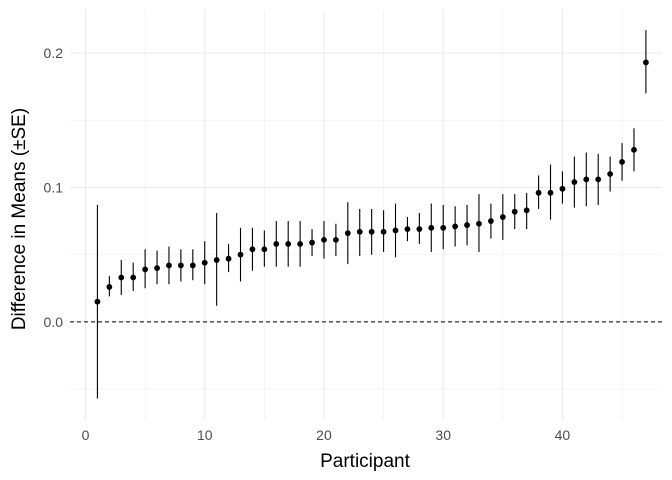  What do you see at coordinates (19, 219) in the screenshot?
I see `y-axis-title: Difference in Means (±SE)` at bounding box center [19, 219].